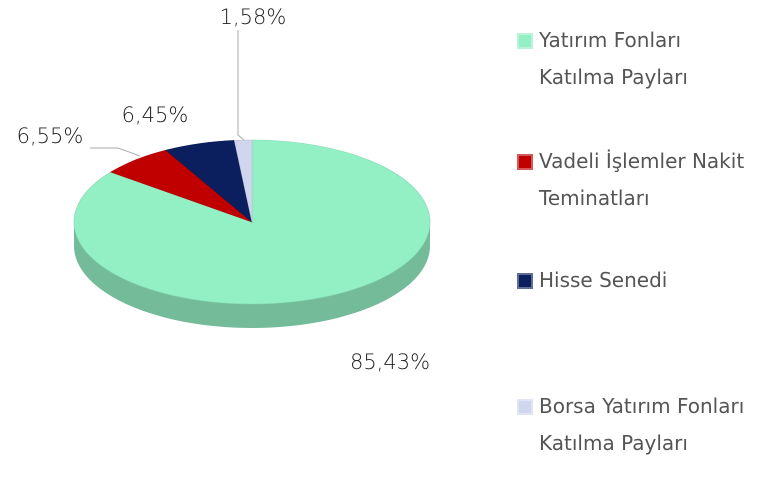  I want to click on legend-item: Borsa Yatırım Fonları Katılma Payları, so click(632, 425).